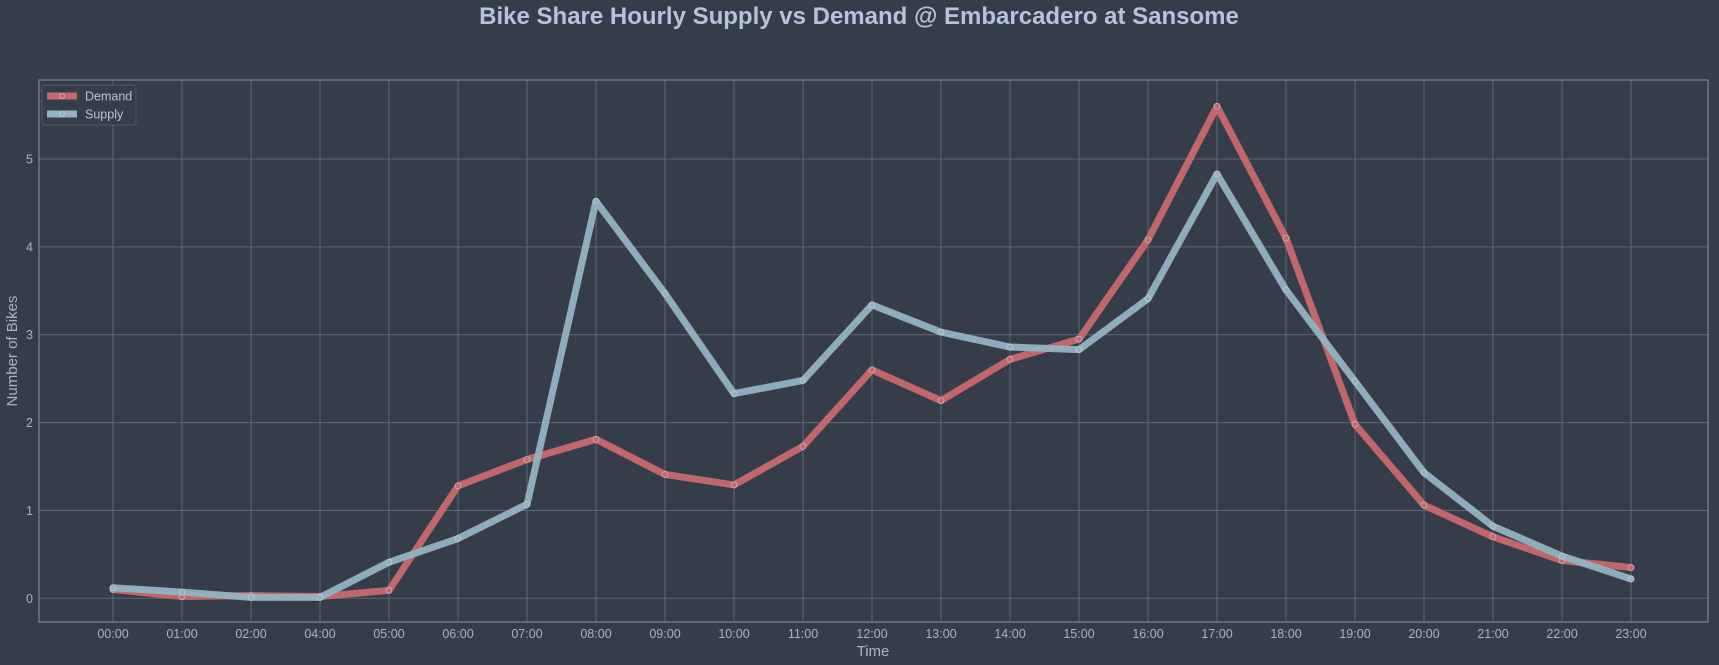 The width and height of the screenshot is (1719, 665). What do you see at coordinates (1078, 634) in the screenshot?
I see `x-tick-label: 15:00` at bounding box center [1078, 634].